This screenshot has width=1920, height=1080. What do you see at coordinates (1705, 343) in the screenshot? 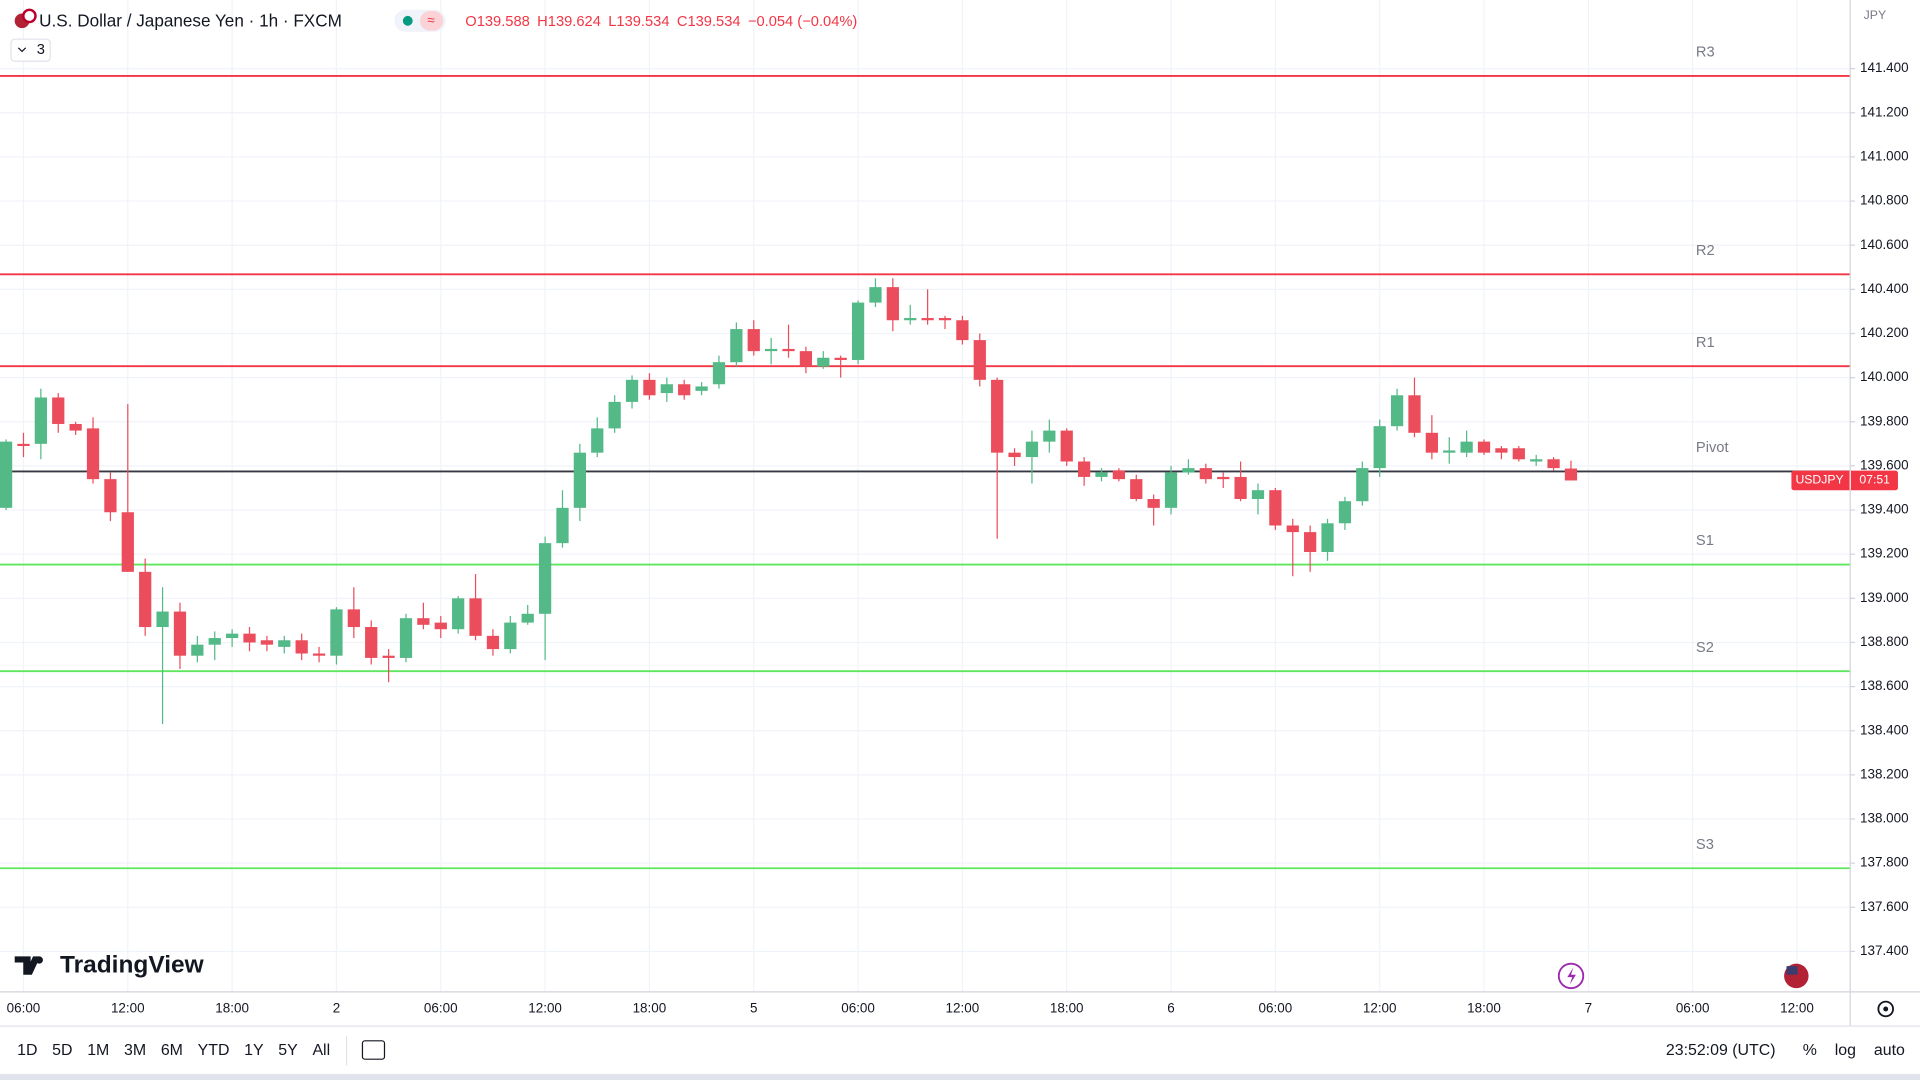
I see `level-label: R1` at bounding box center [1705, 343].